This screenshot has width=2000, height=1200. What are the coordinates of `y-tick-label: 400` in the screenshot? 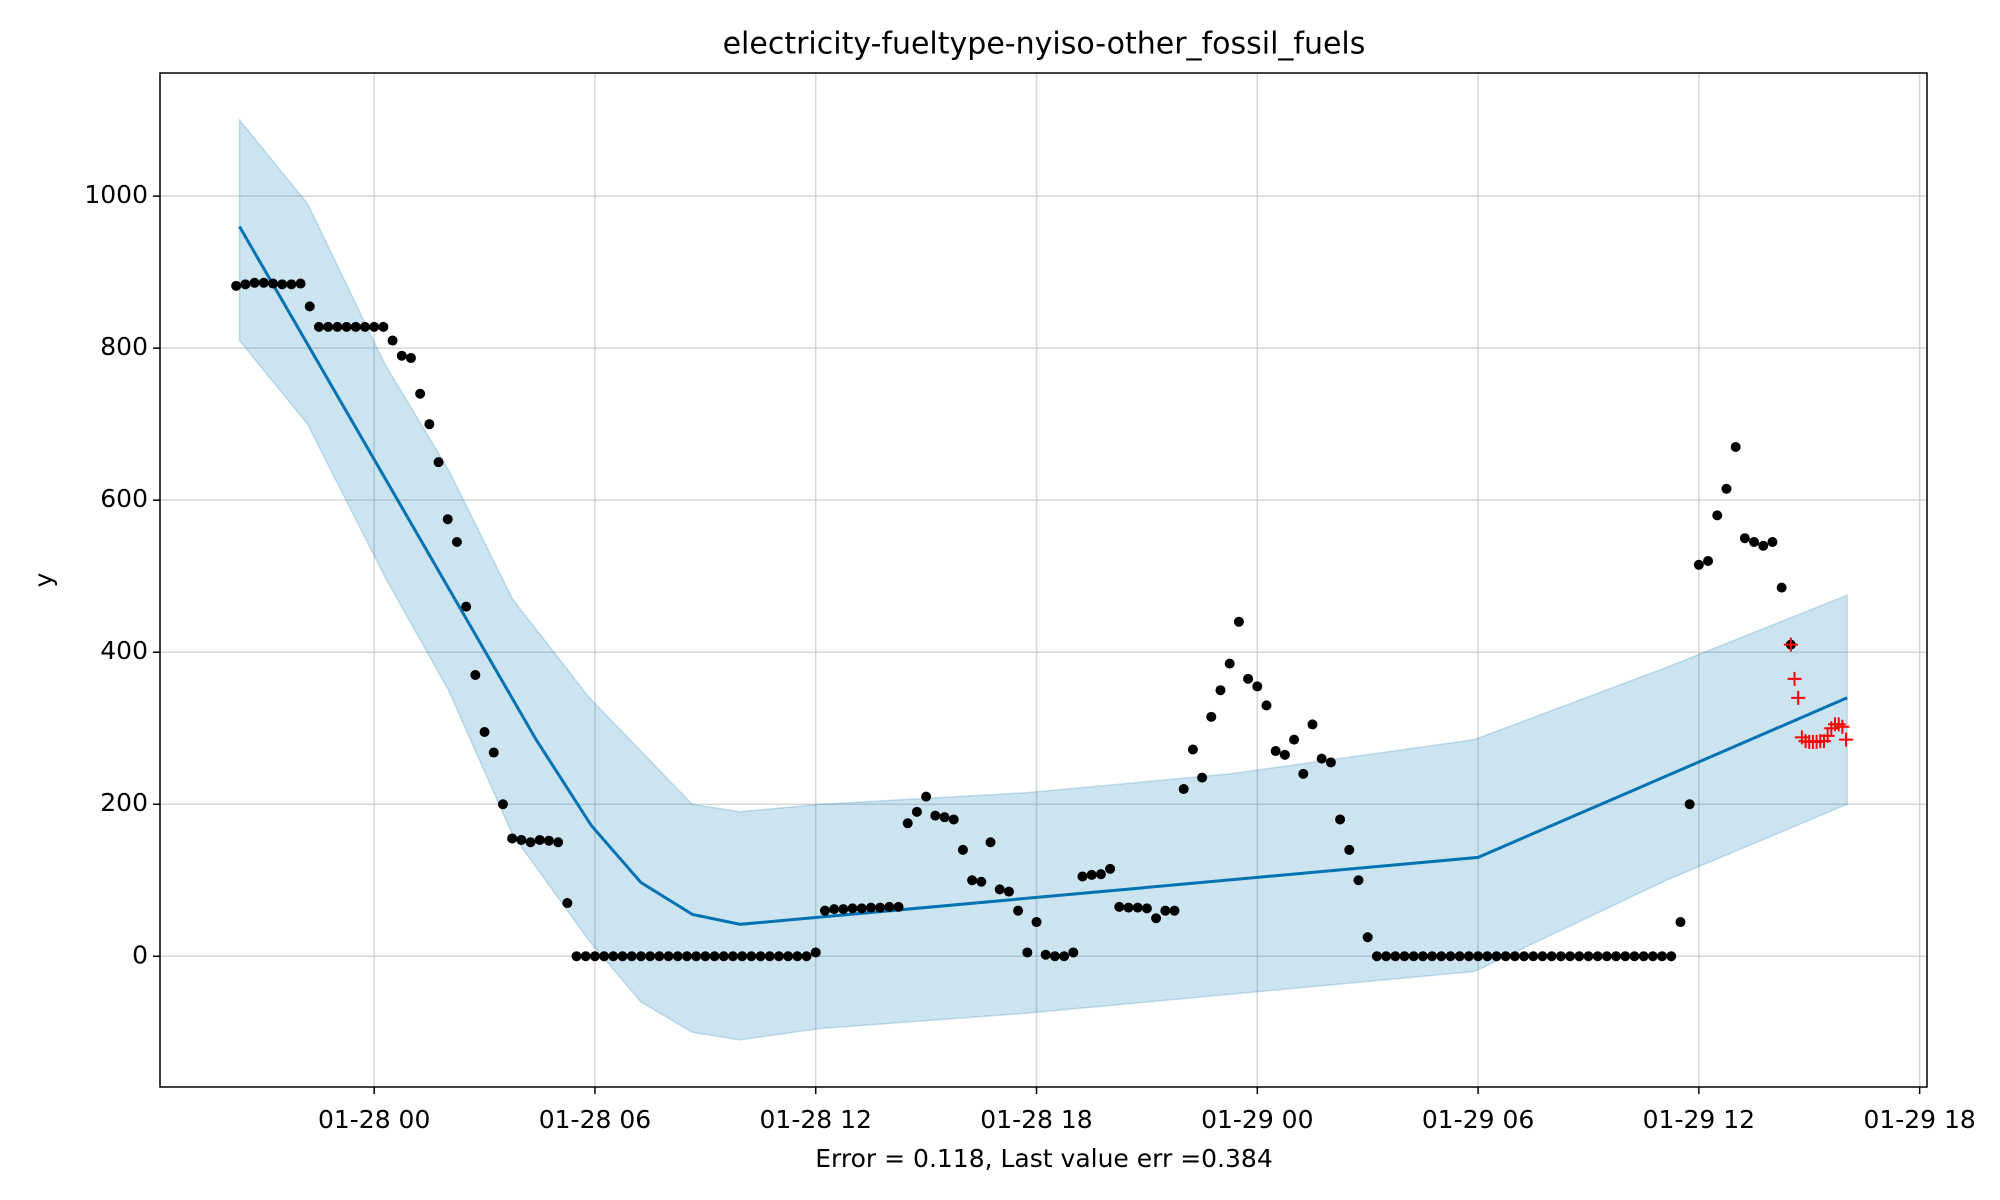 It's located at (124, 650).